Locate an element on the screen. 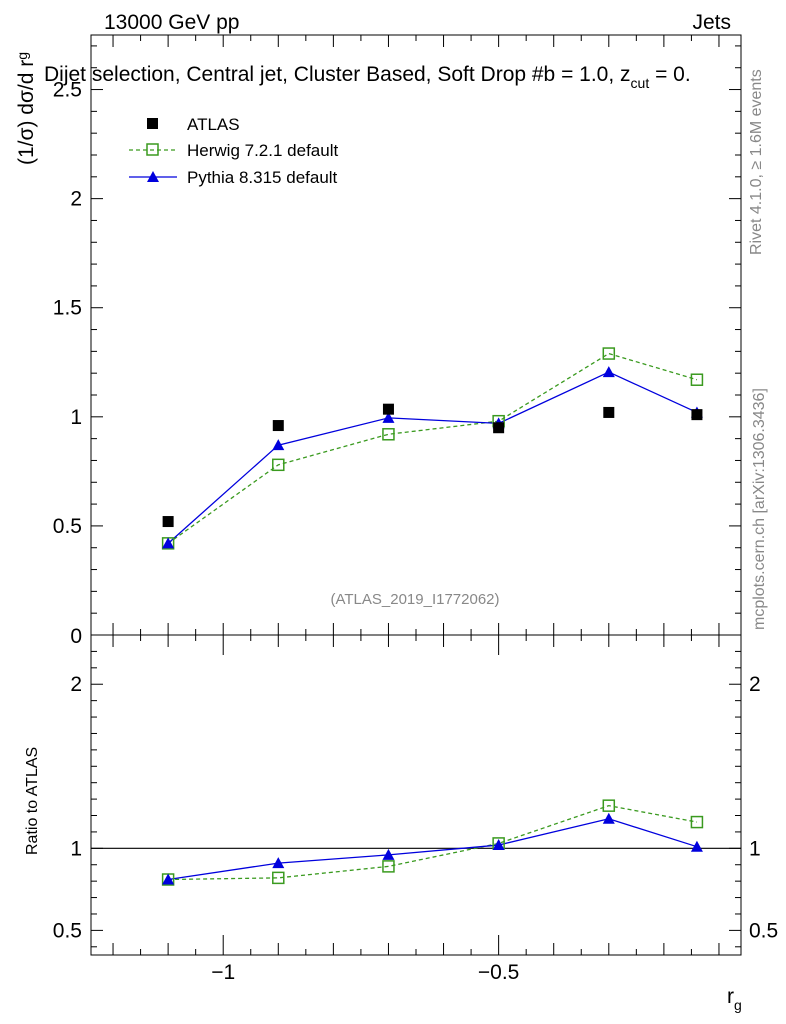  legend-herwig-label: Herwig 7.2.1 default is located at coordinates (262, 150).